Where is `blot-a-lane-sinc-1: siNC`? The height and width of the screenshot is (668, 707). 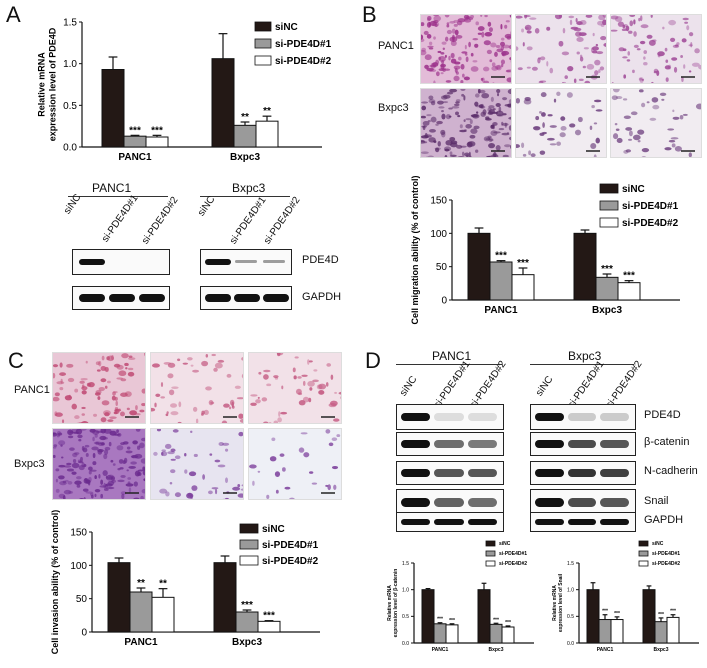 blot-a-lane-sinc-1: siNC is located at coordinates (73, 204).